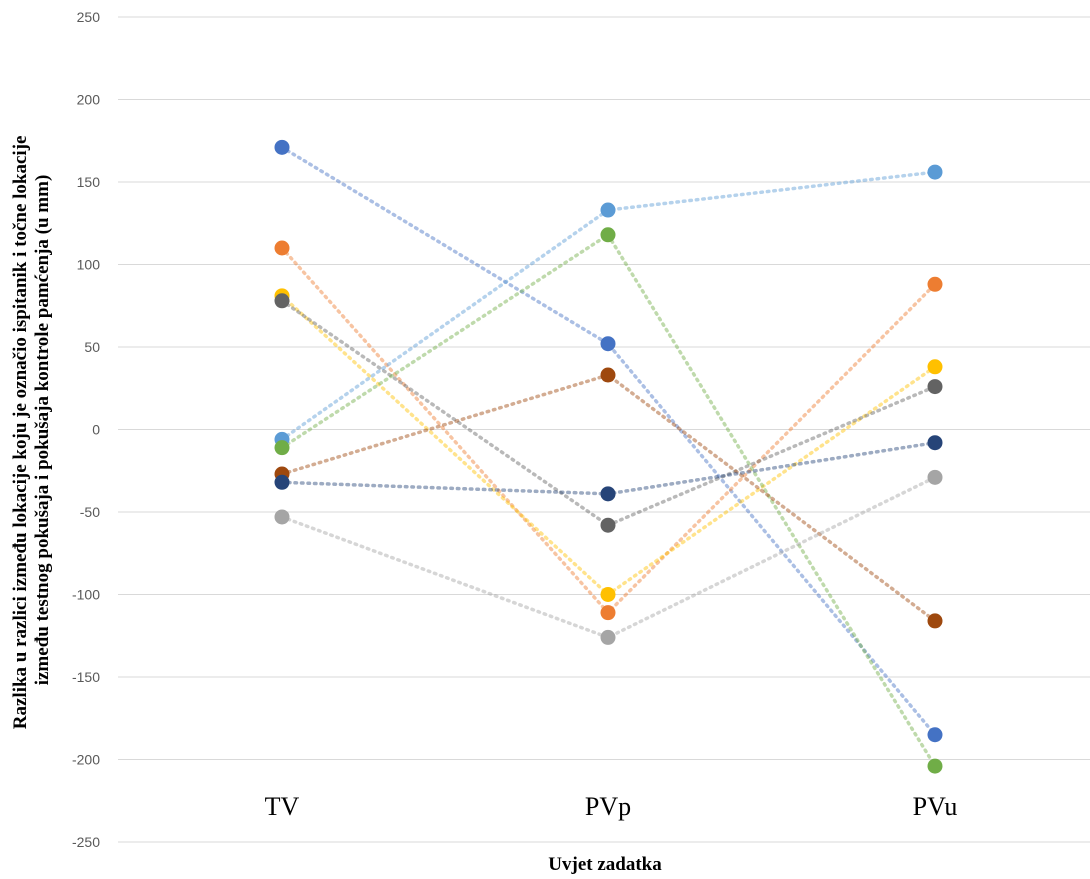  Describe the element at coordinates (86, 760) in the screenshot. I see `y-tick-label: -200` at that location.